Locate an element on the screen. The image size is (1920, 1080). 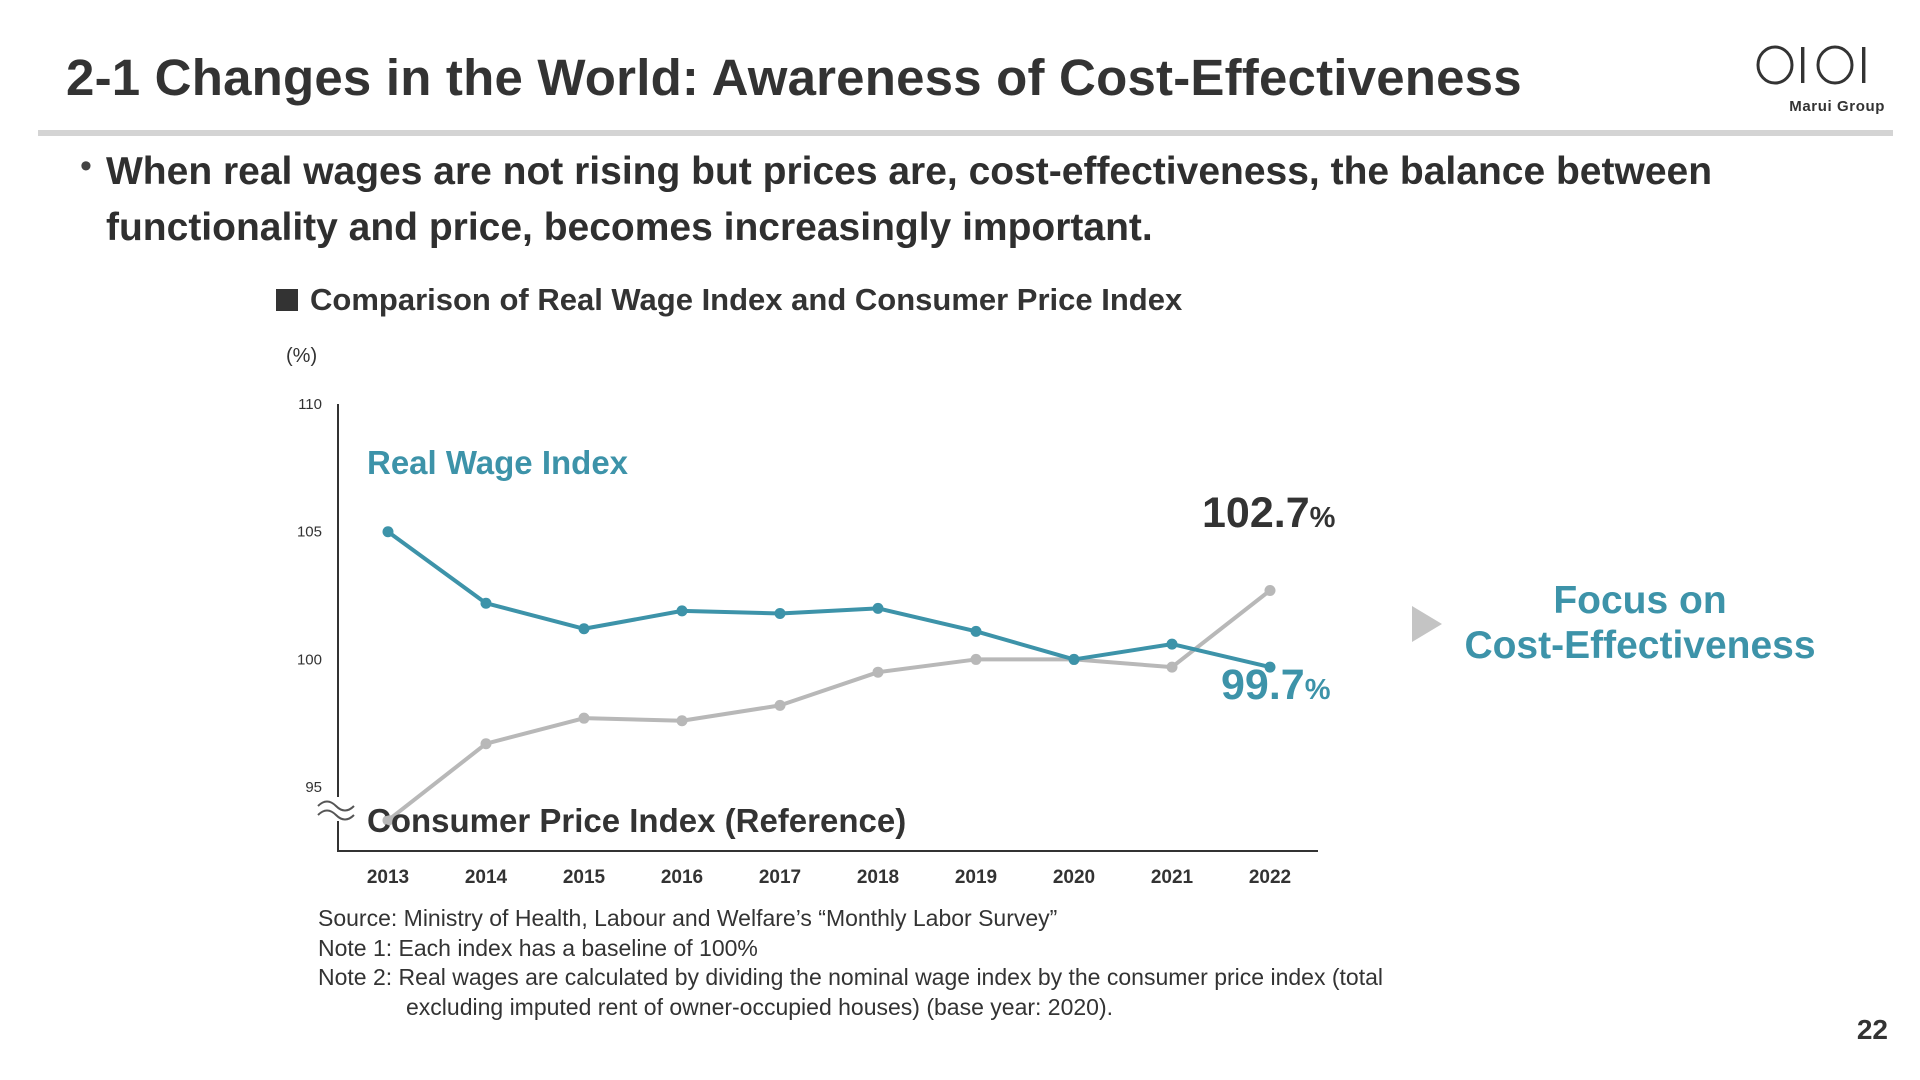
series-label-real-wage: Real Wage Index is located at coordinates (498, 462).